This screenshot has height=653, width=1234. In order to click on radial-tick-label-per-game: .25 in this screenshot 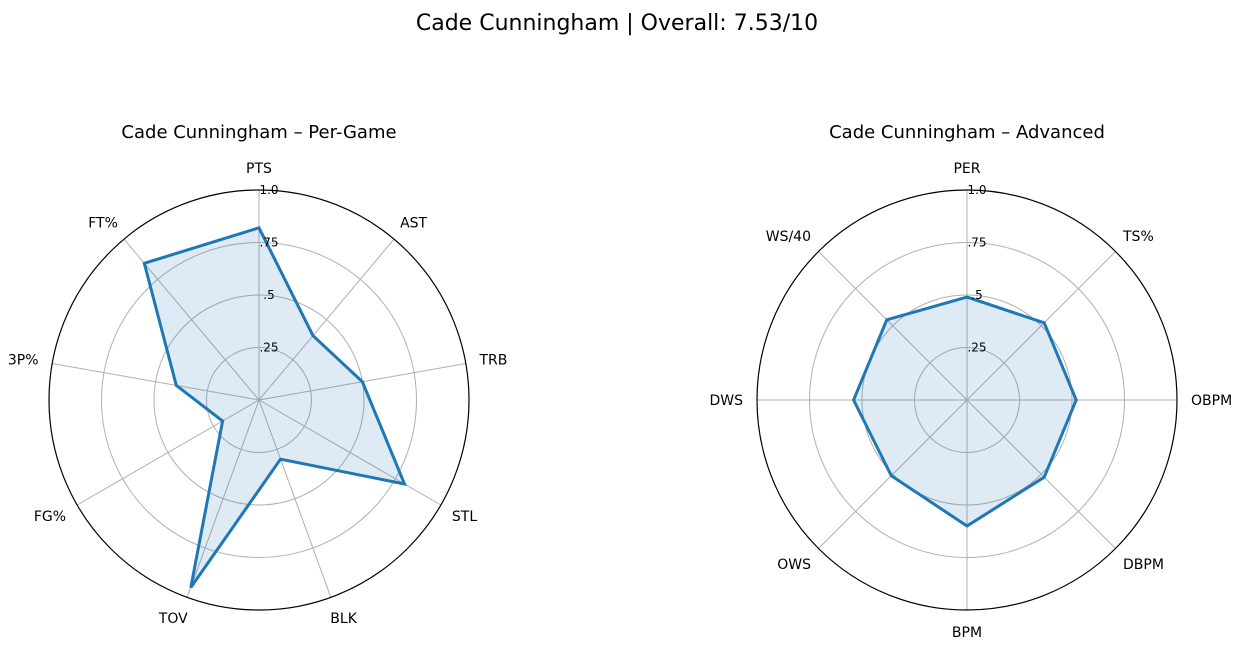, I will do `click(268, 348)`.